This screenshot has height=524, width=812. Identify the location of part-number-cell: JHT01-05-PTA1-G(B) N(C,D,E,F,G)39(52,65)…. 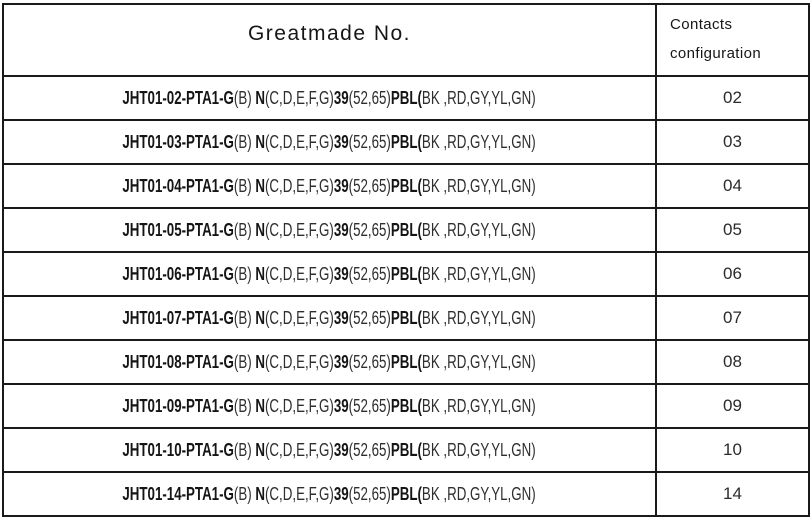
(329, 230).